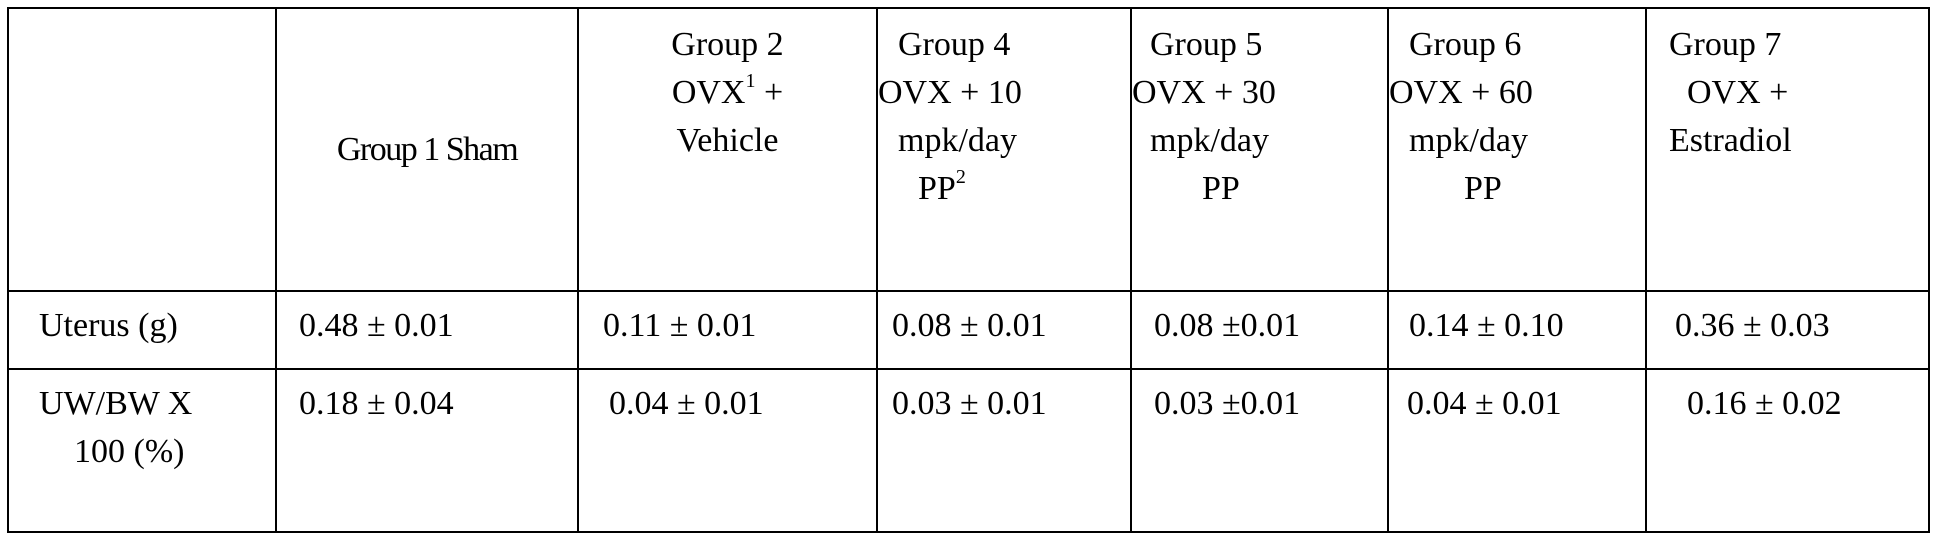 The height and width of the screenshot is (538, 1934). Describe the element at coordinates (142, 149) in the screenshot. I see `corner-cell` at that location.